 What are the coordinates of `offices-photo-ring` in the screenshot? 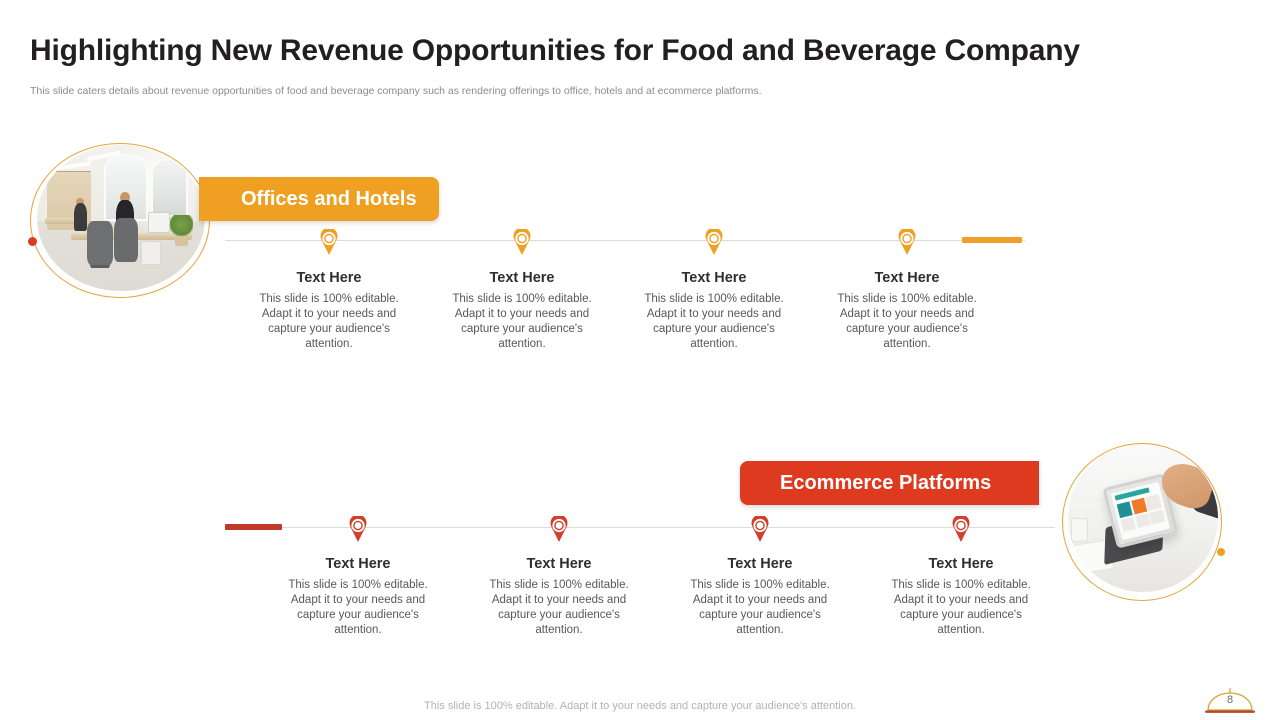 It's located at (120, 220).